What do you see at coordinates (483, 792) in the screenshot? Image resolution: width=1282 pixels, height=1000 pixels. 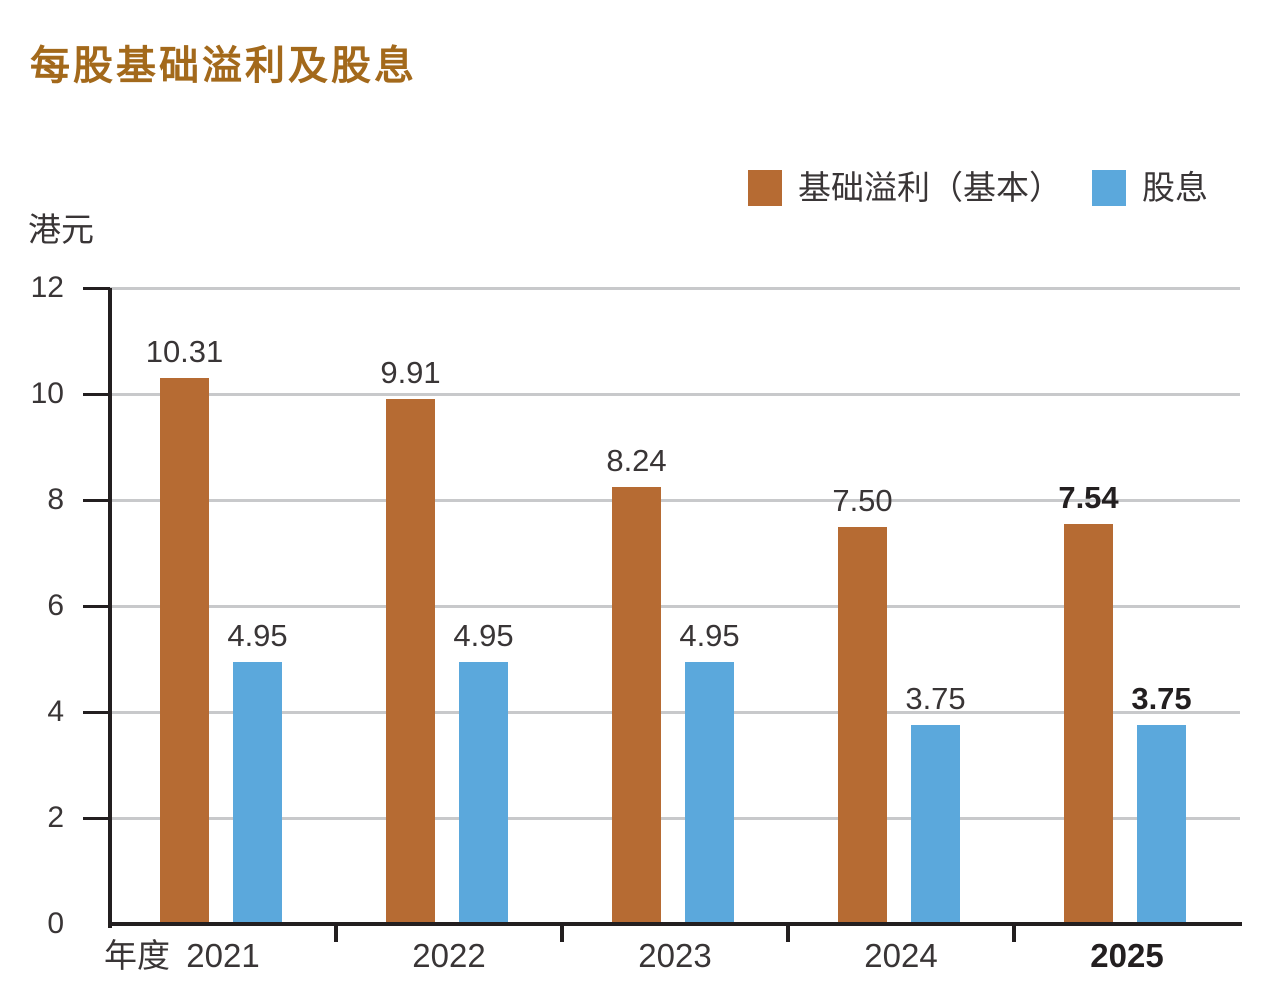 I see `bar-dividend-2022` at bounding box center [483, 792].